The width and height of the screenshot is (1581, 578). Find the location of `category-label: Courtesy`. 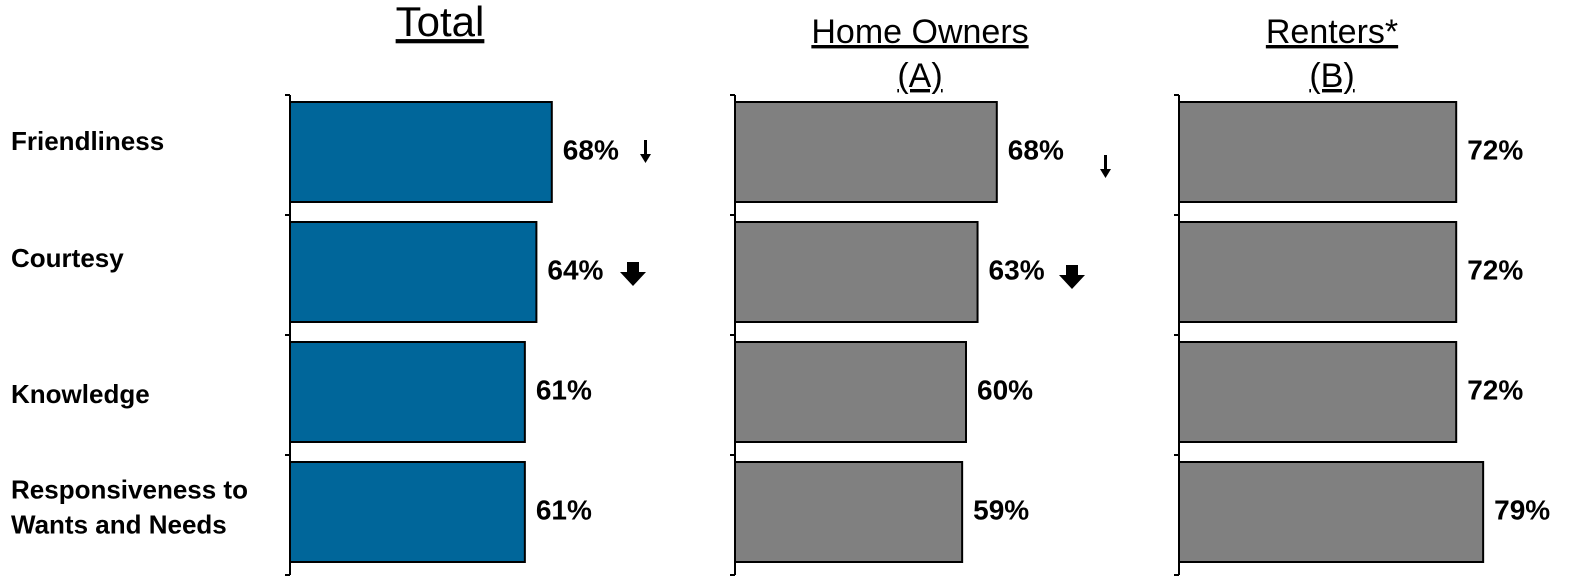

category-label: Courtesy is located at coordinates (67, 258).